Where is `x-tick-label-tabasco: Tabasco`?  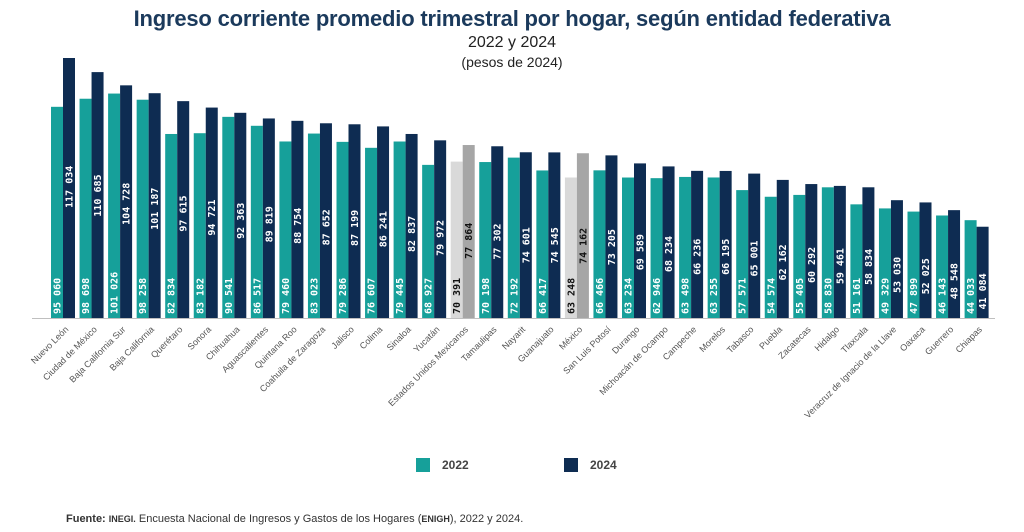
x-tick-label-tabasco: Tabasco is located at coordinates (740, 339).